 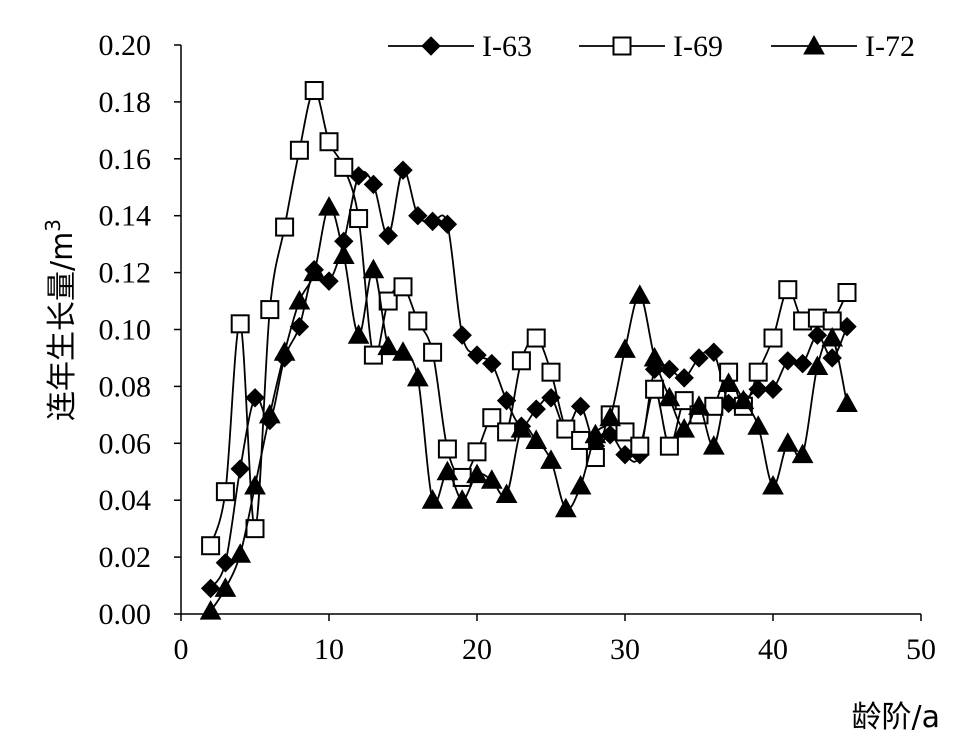 What do you see at coordinates (125, 102) in the screenshot?
I see `y-tick-label: 0.18` at bounding box center [125, 102].